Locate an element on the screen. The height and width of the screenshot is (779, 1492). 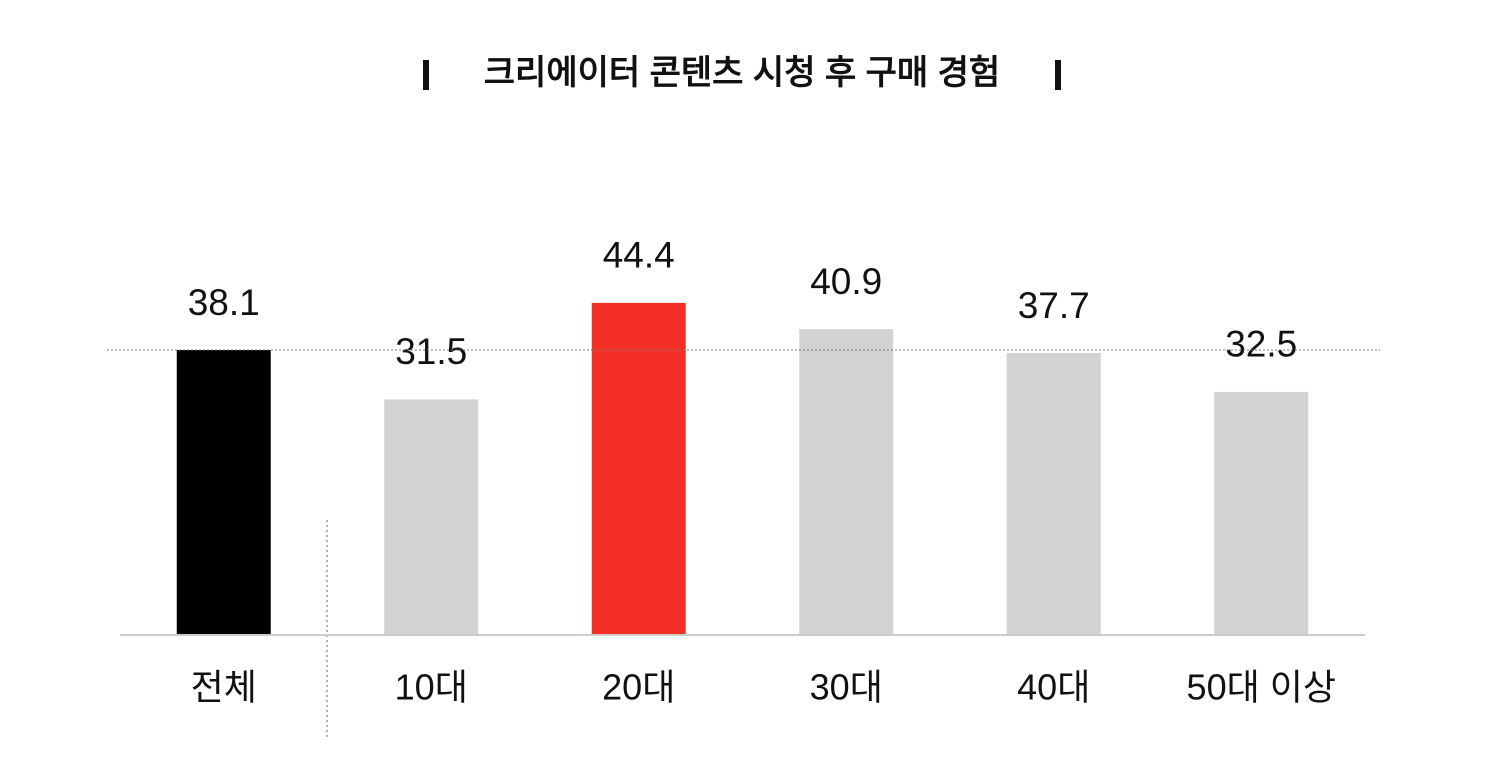
x-tick-label: 20대 is located at coordinates (638, 687).